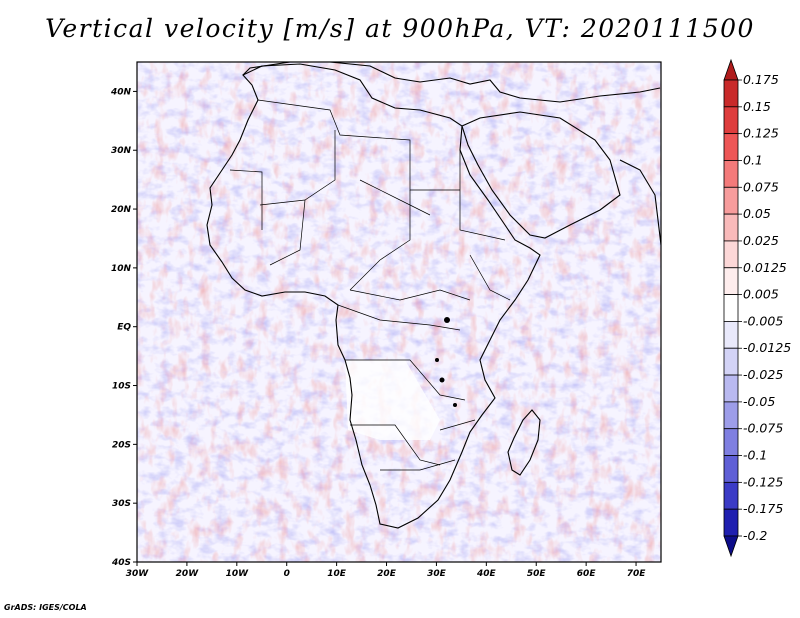  Describe the element at coordinates (763, 320) in the screenshot. I see `colorbar-label: -0.005` at that location.